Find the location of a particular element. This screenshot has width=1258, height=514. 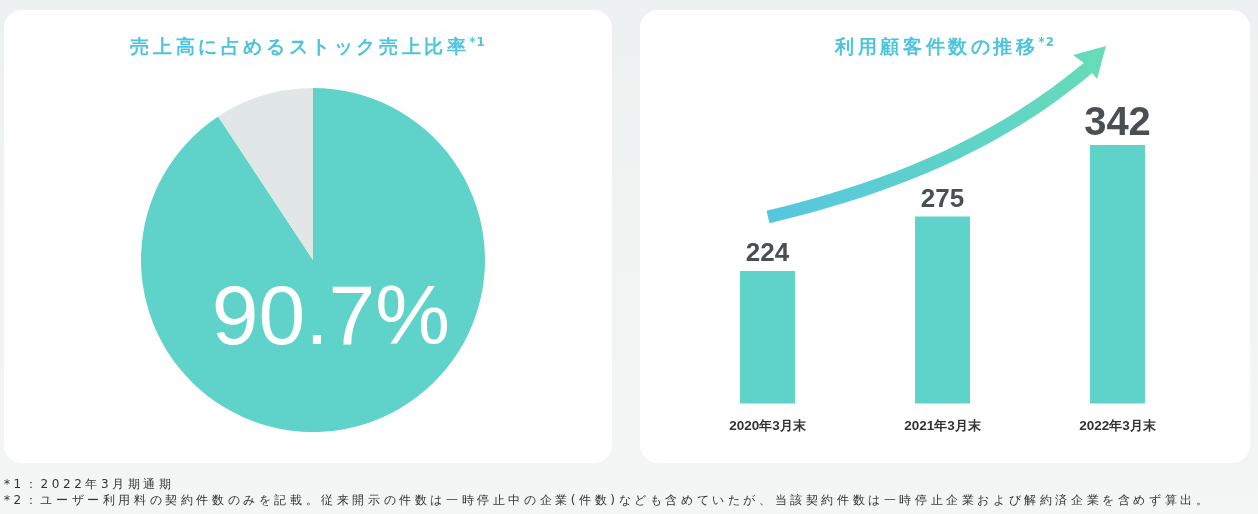

data-label: 342 is located at coordinates (1117, 121).